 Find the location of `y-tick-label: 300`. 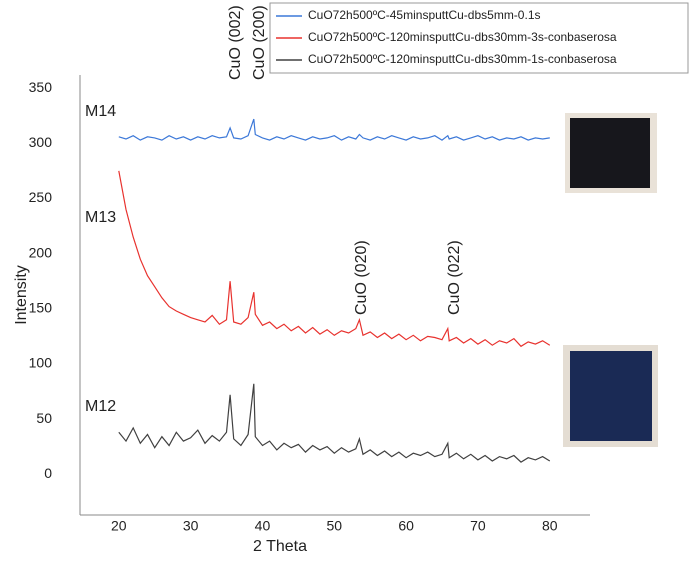

y-tick-label: 300 is located at coordinates (41, 142).